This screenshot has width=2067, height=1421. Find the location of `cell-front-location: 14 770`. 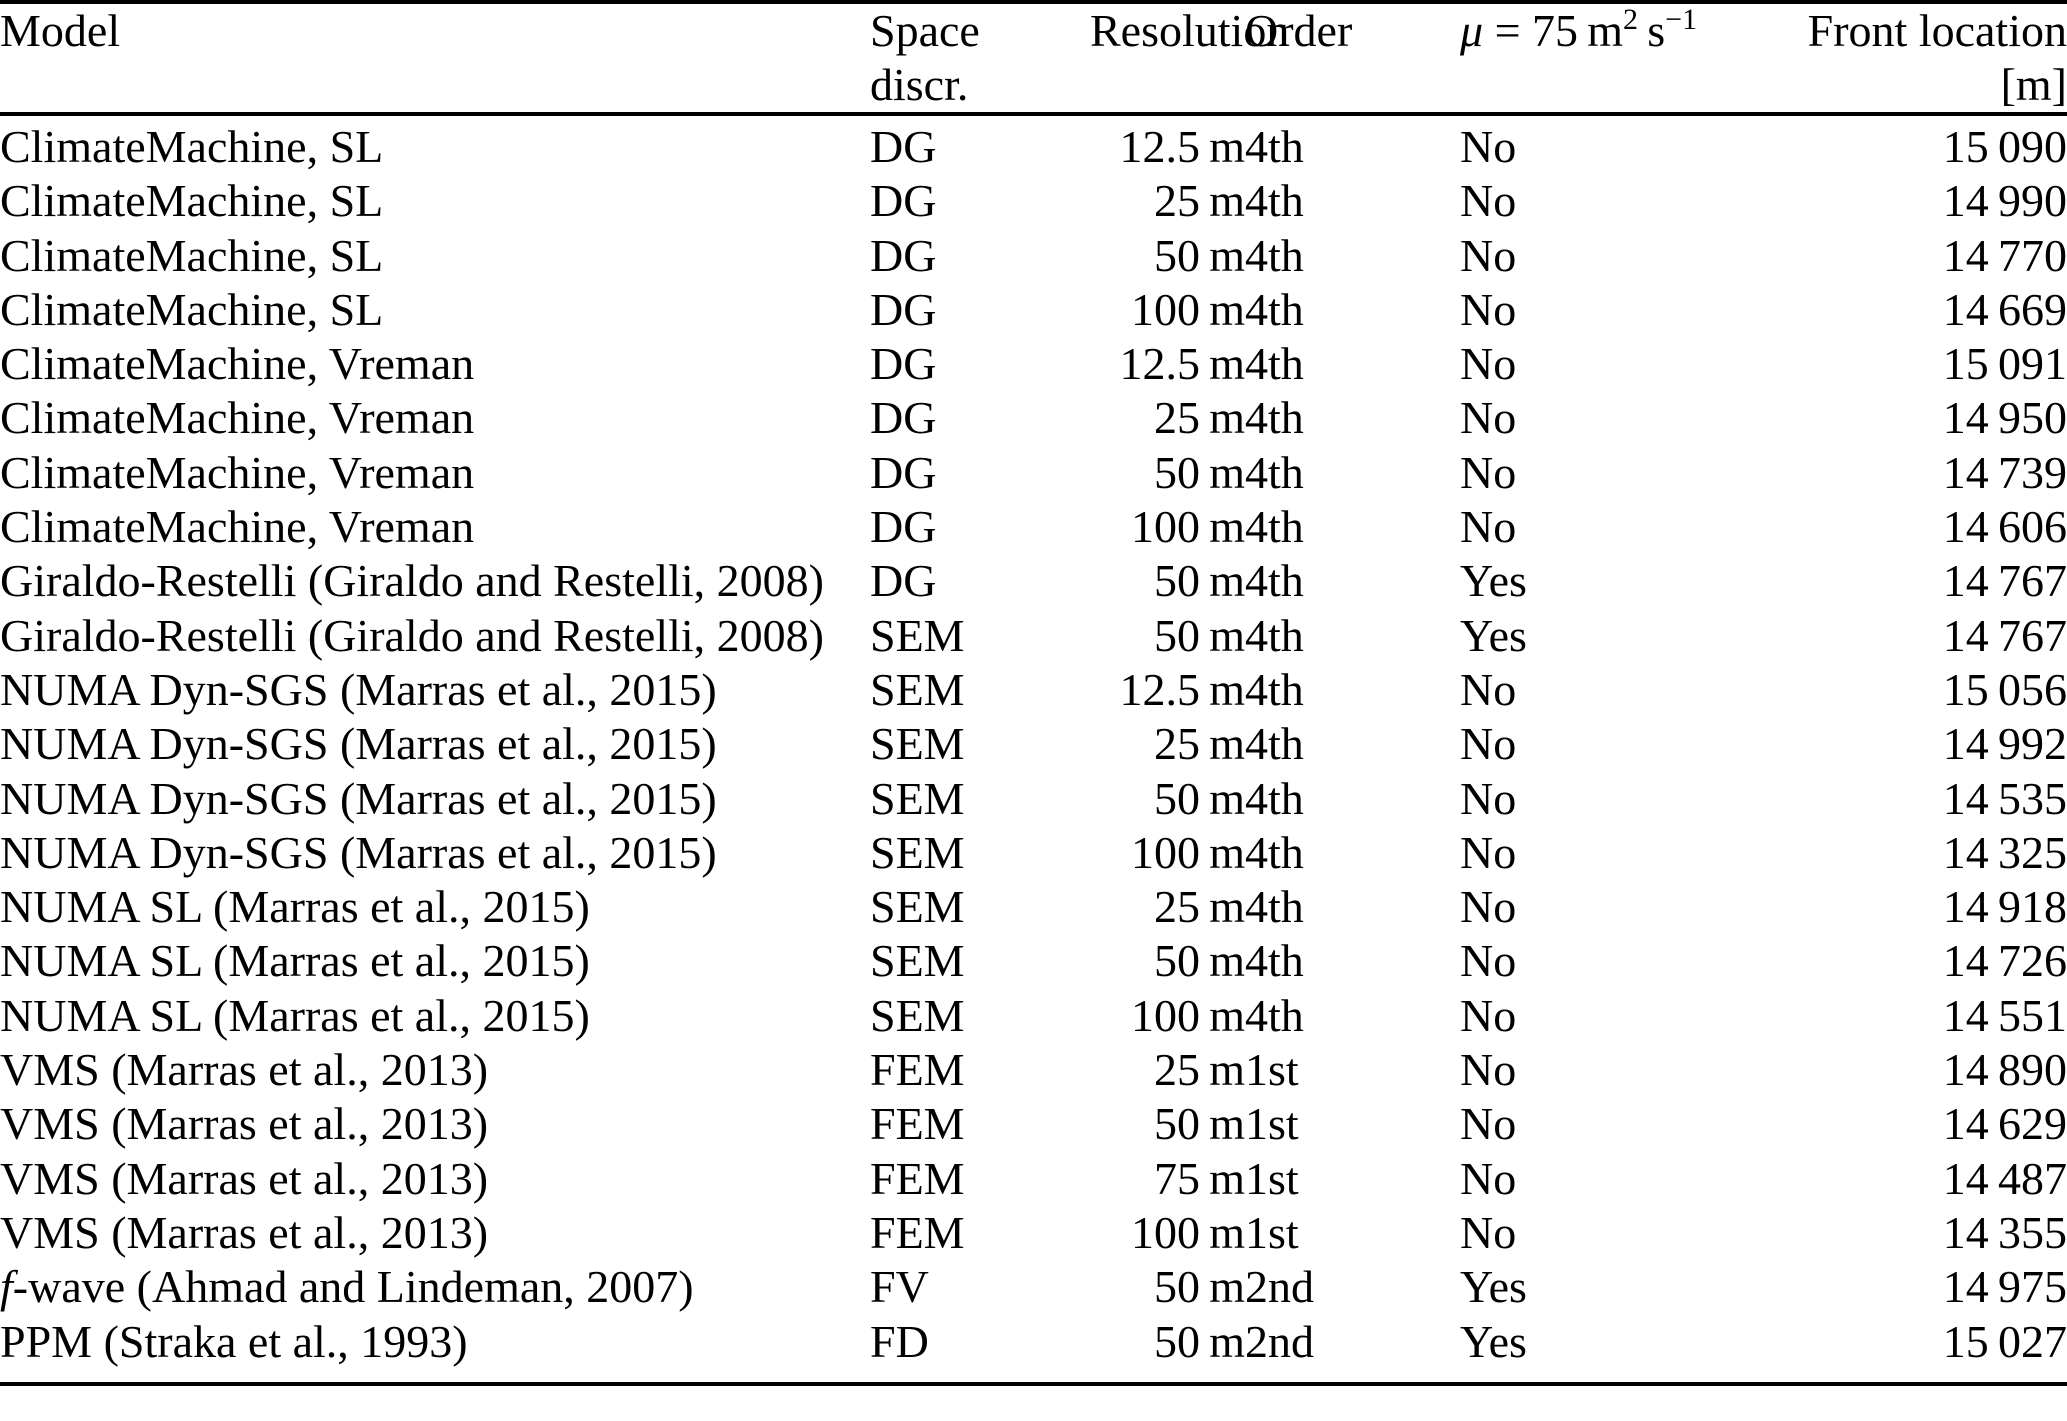

cell-front-location: 14 770 is located at coordinates (2004, 255).